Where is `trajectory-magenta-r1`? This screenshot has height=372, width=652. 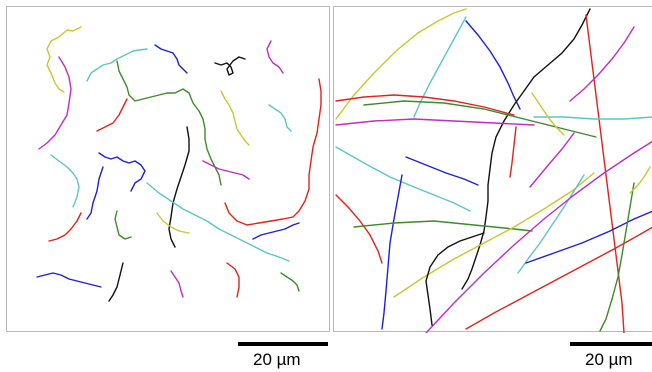 trajectory-magenta-r1 is located at coordinates (602, 64).